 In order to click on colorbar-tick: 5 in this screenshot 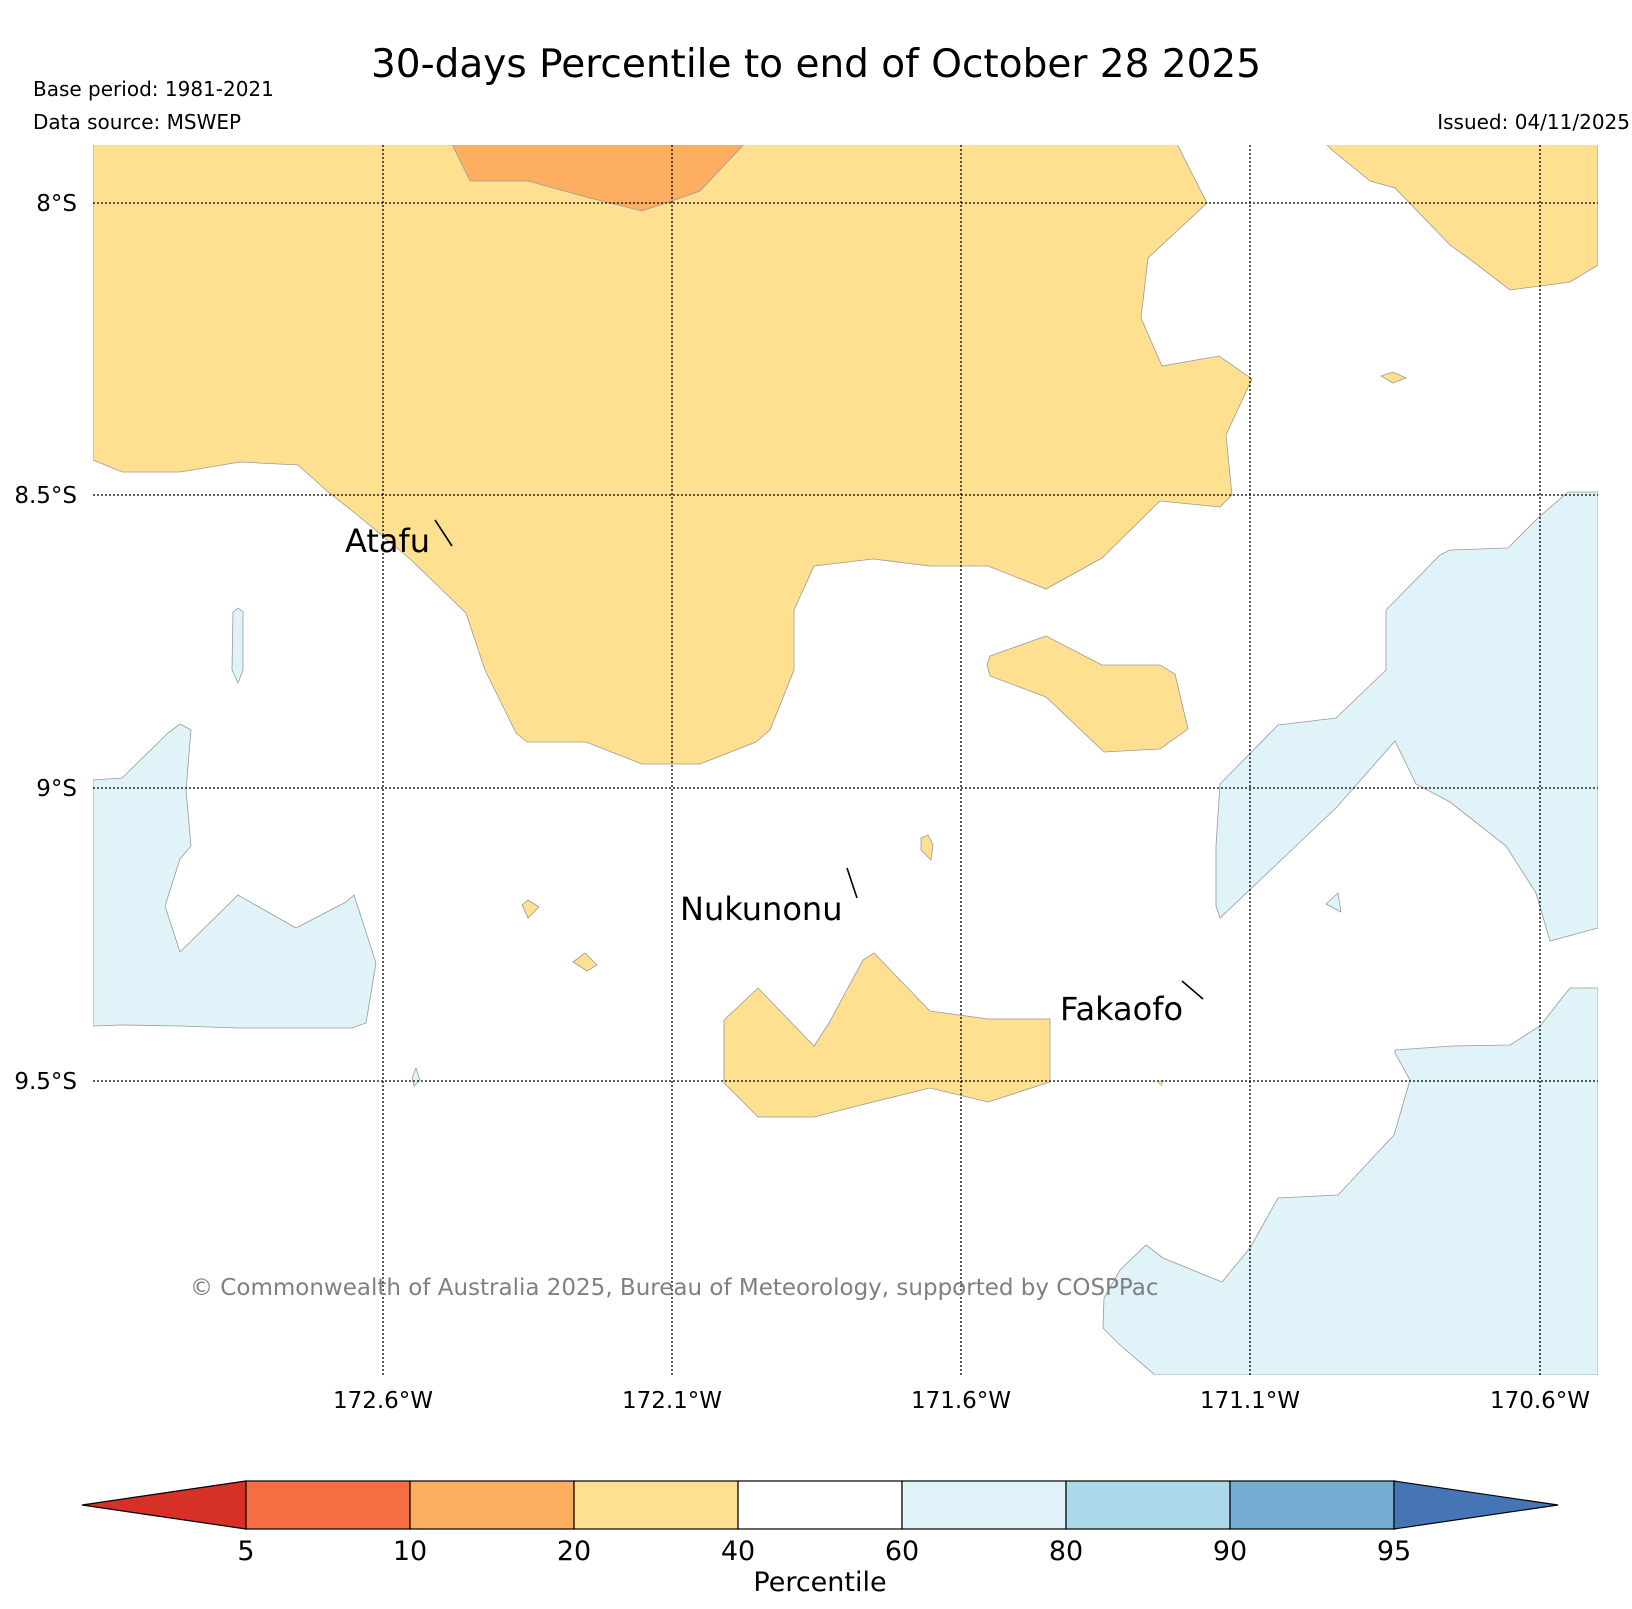, I will do `click(245, 1551)`.